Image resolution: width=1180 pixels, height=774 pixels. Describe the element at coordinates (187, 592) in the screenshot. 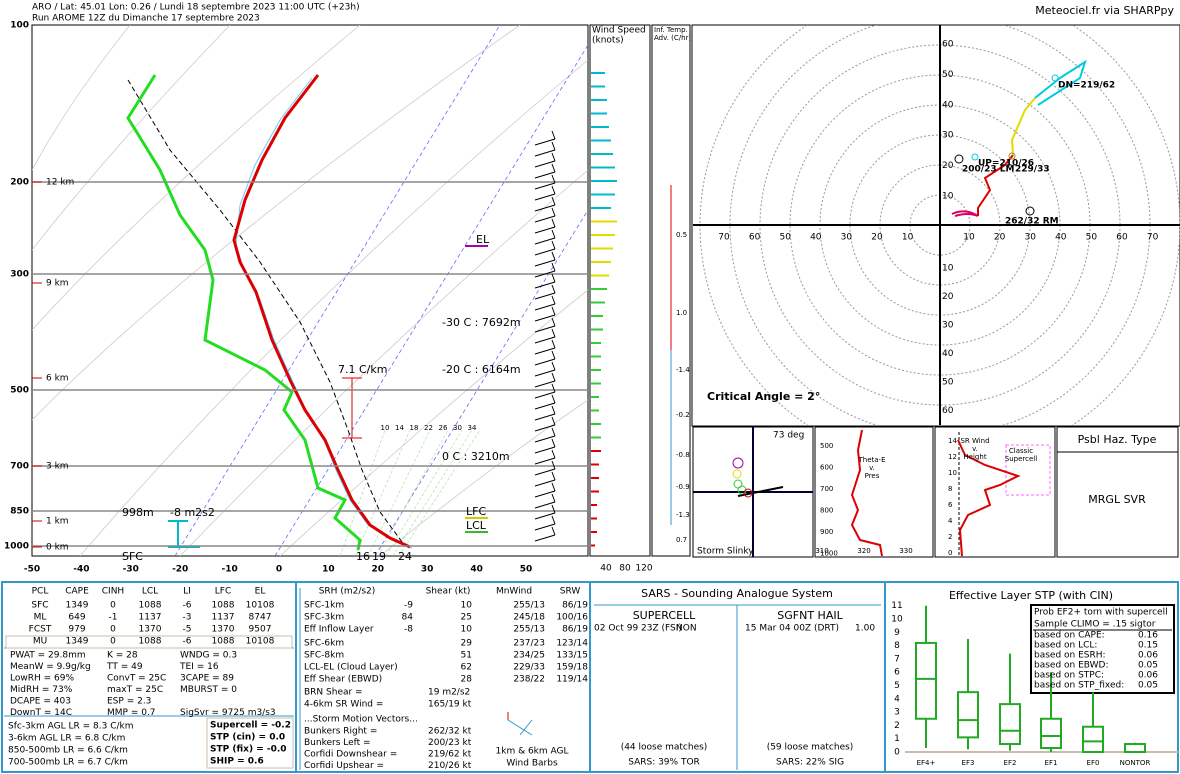

I see `th: LI` at that location.